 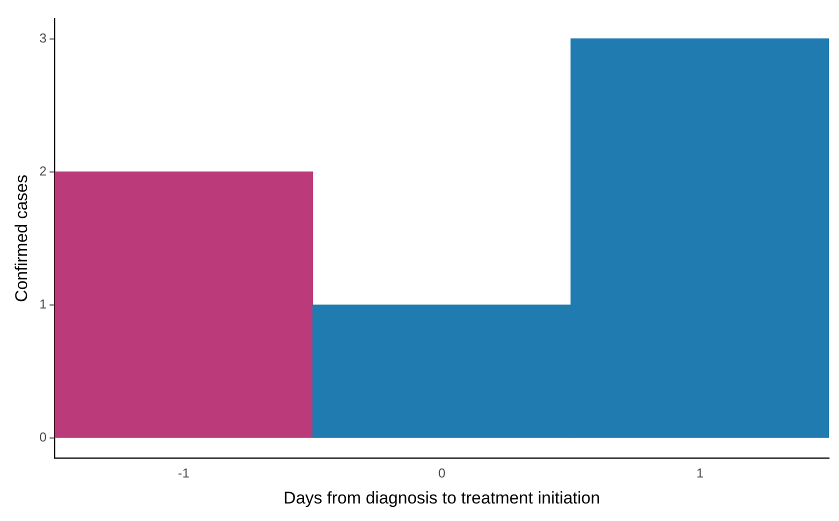 I want to click on x-tick-label: 1, so click(x=700, y=472).